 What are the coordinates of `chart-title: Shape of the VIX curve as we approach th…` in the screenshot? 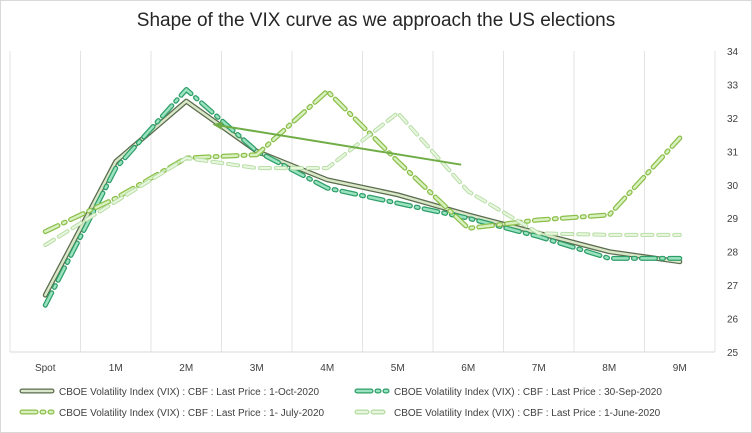 It's located at (376, 20).